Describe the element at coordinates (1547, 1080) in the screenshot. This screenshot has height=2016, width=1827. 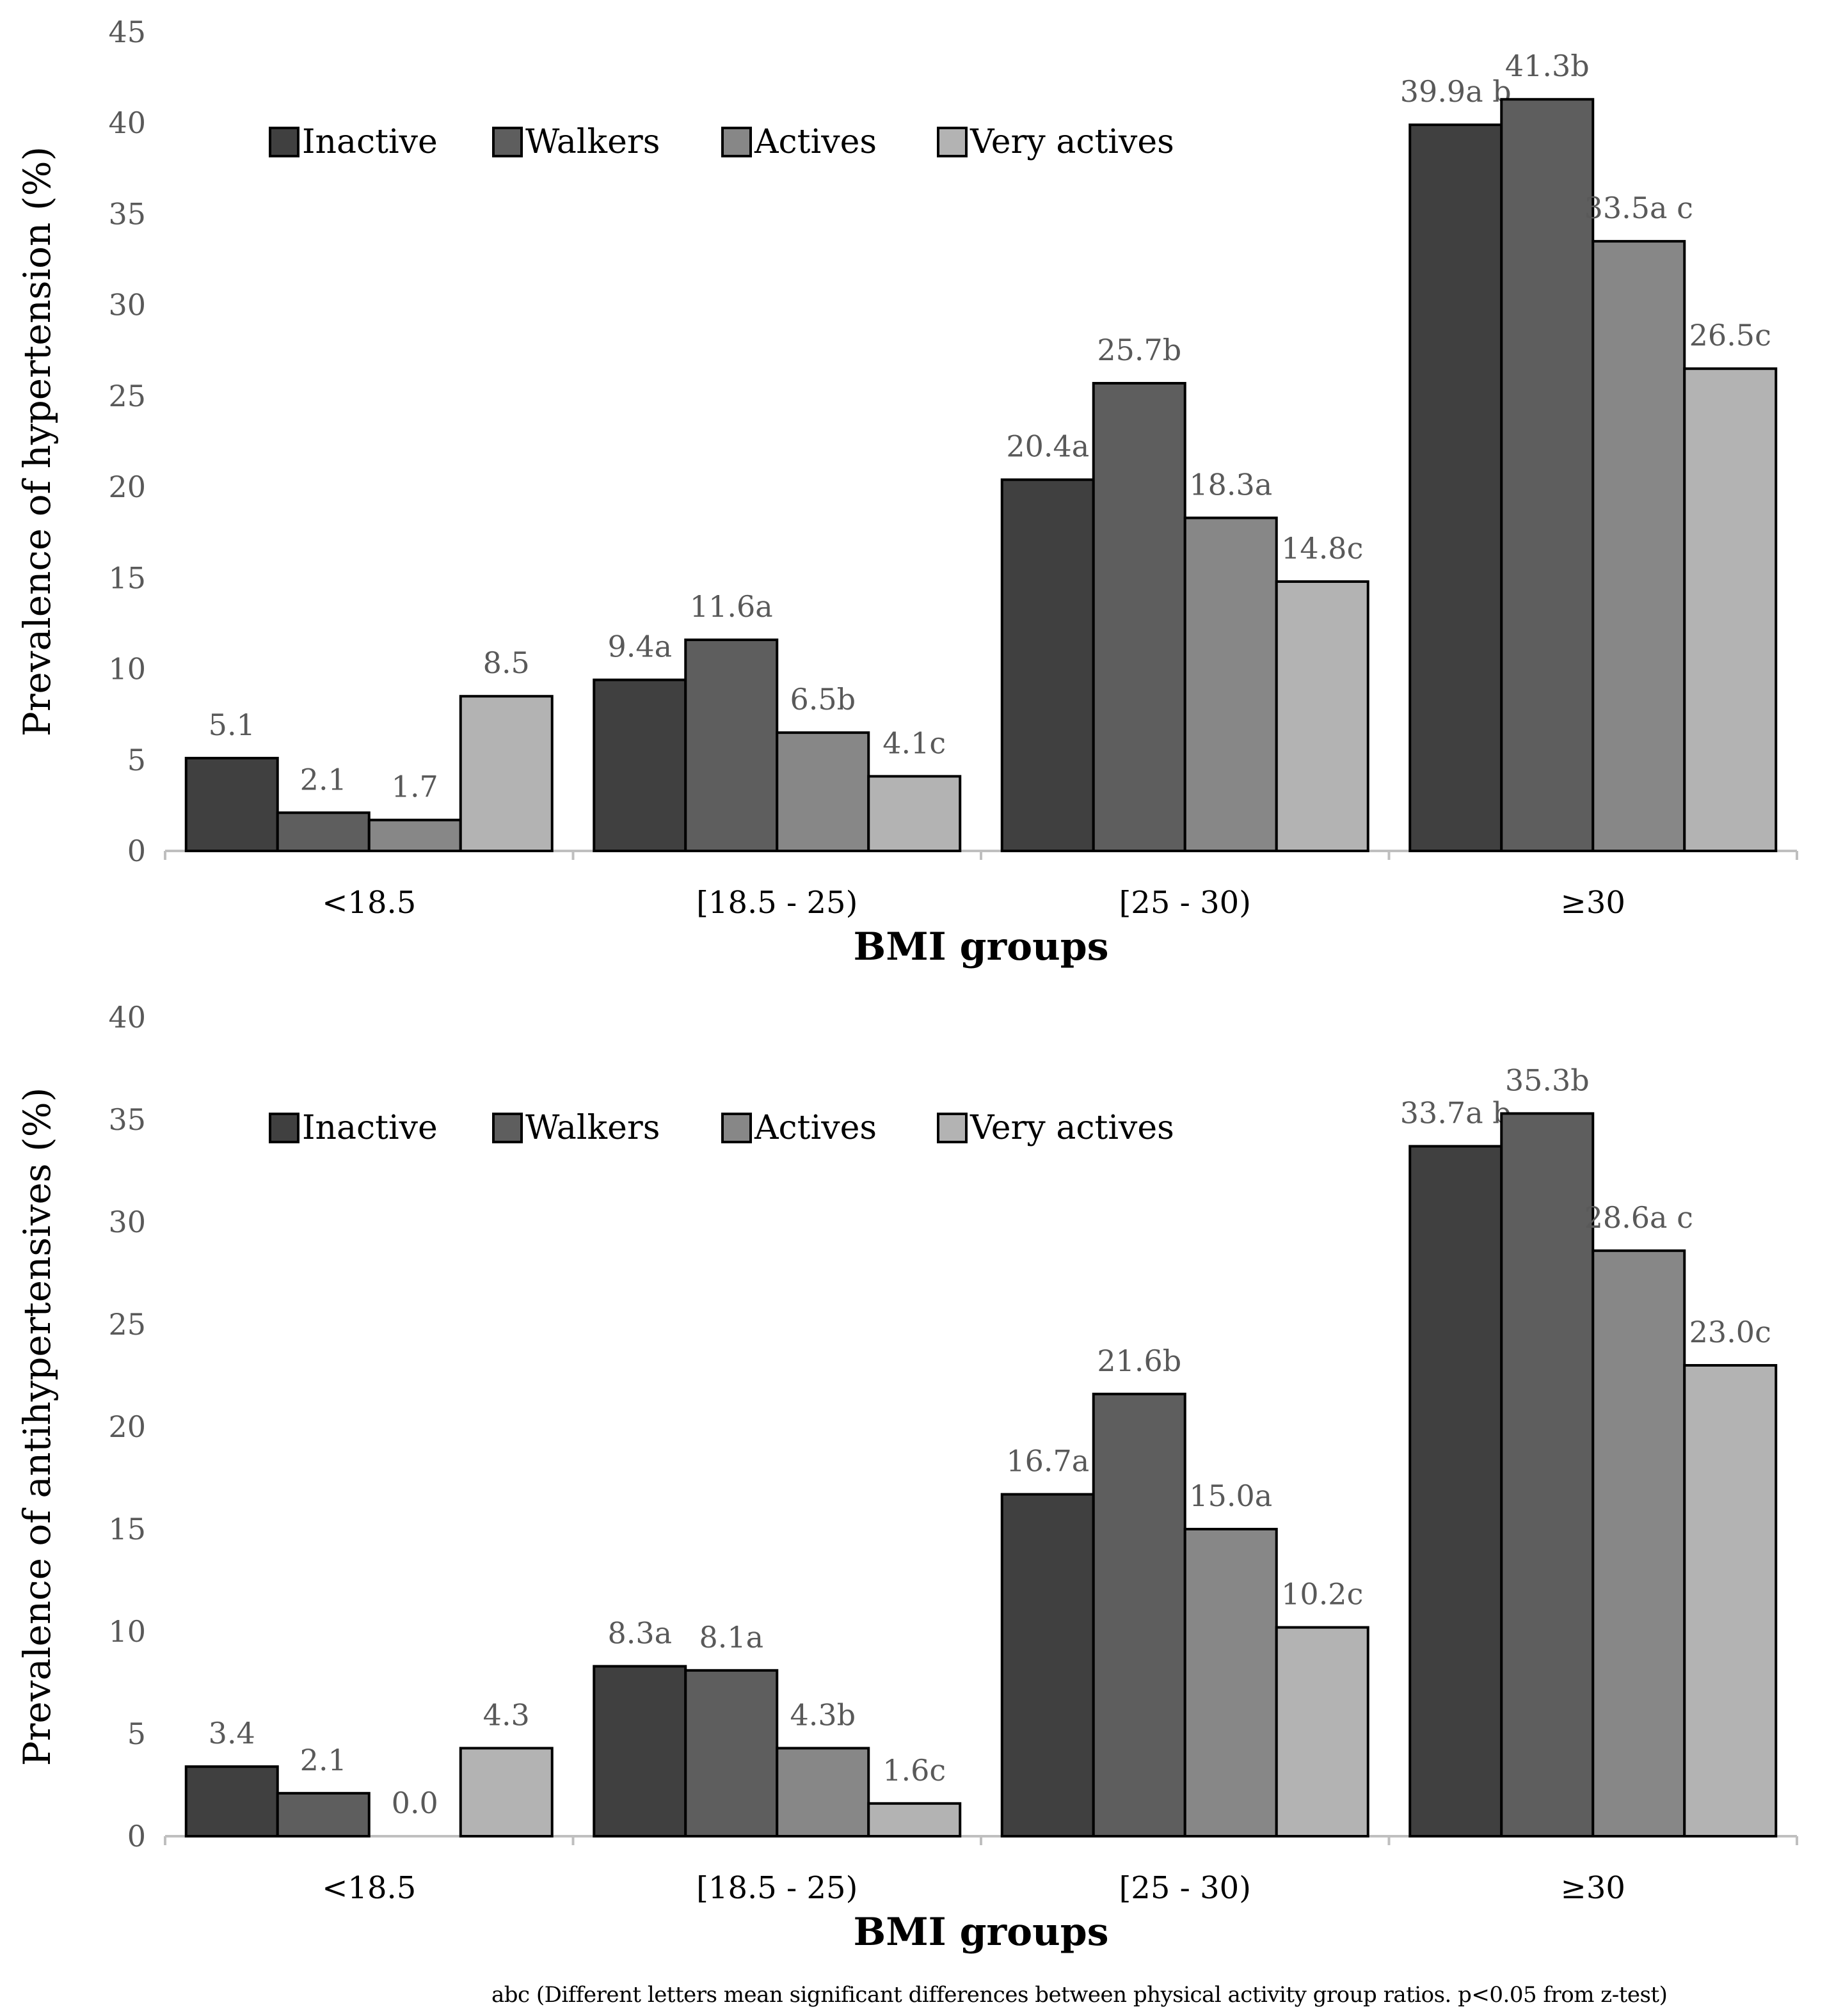
I see `anti-data-label: 35.3b` at that location.